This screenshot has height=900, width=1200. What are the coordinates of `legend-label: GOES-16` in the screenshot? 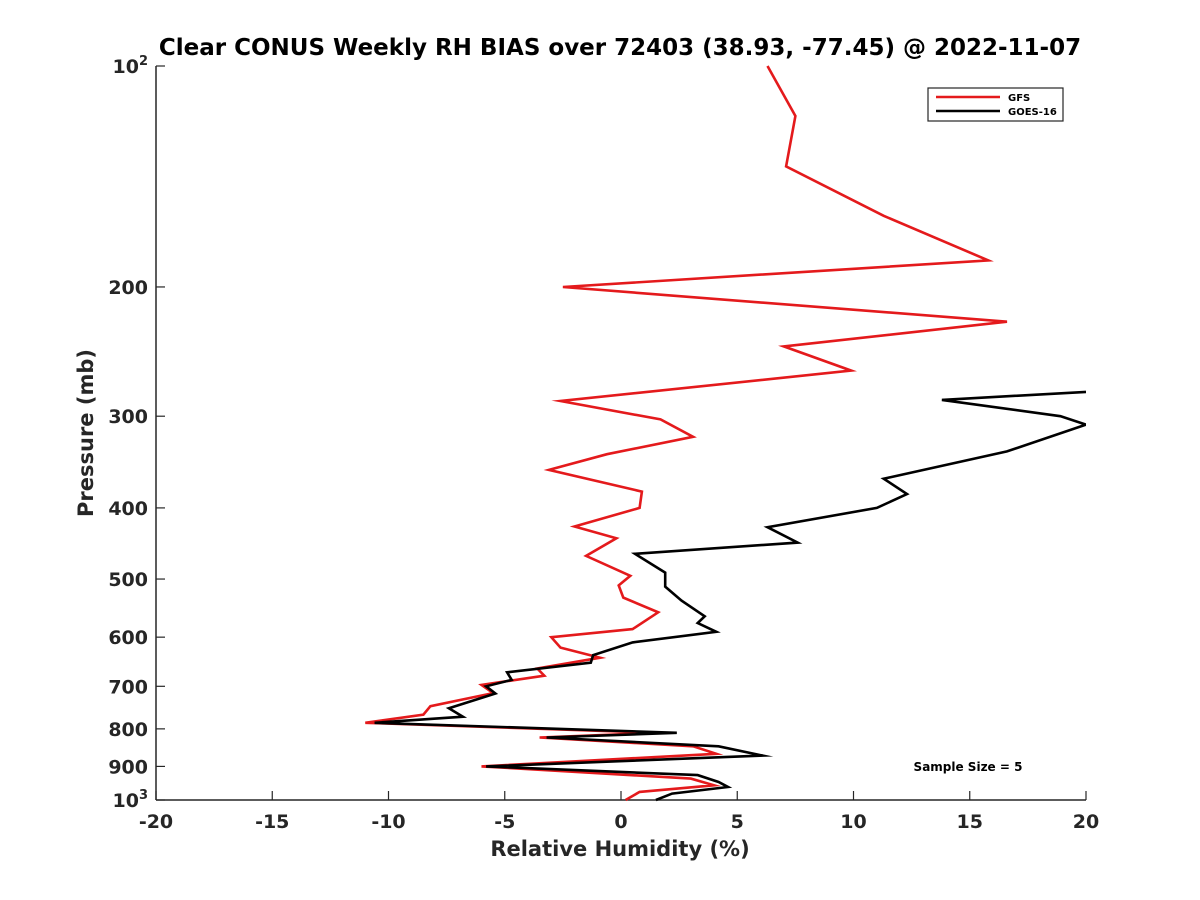 It's located at (1032, 112).